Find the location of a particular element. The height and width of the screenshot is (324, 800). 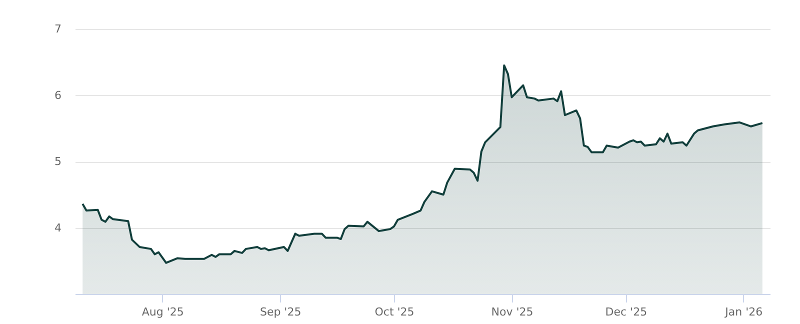

y-tick-label: 4 is located at coordinates (58, 227).